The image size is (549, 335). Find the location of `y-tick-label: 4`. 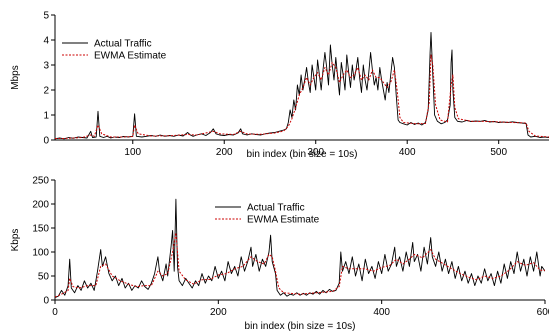

y-tick-label: 4 is located at coordinates (46, 41).